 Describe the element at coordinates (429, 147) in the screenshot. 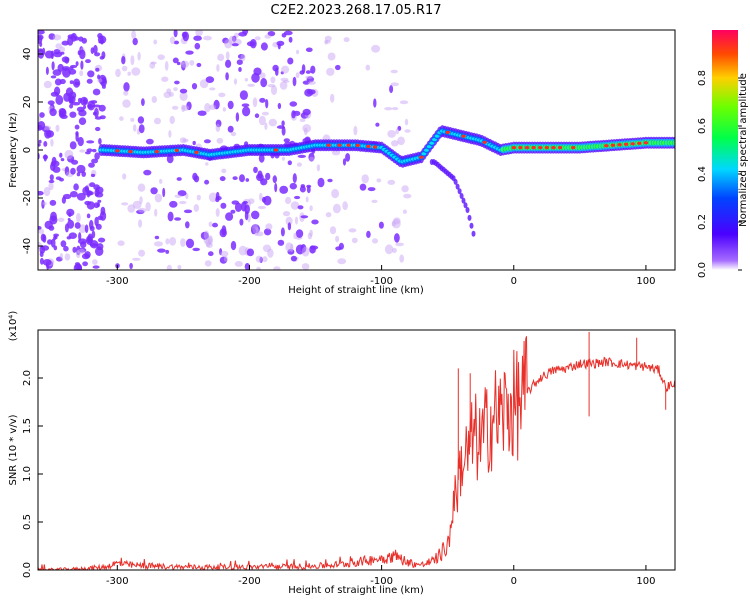

I see `ridge-core` at that location.